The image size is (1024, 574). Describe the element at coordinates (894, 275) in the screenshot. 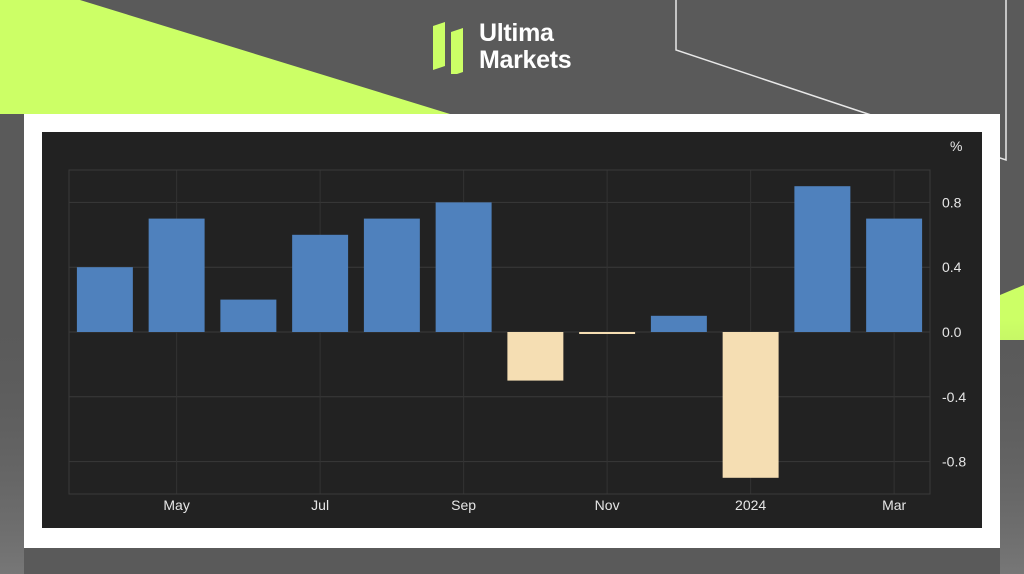

I see `bar-mar` at that location.